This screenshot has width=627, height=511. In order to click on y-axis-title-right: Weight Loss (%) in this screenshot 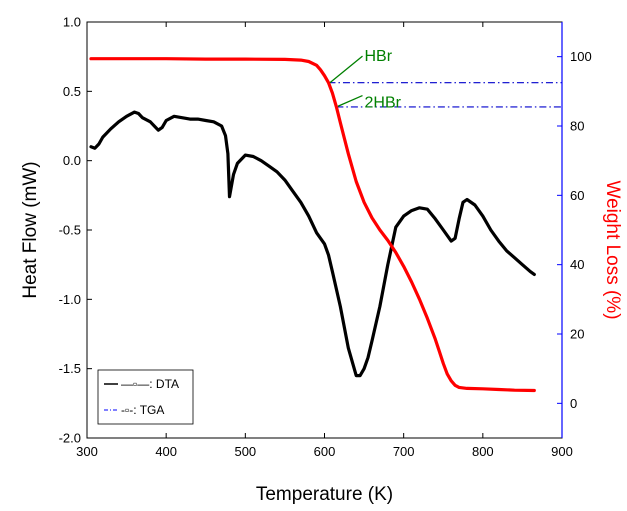, I will do `click(612, 249)`.